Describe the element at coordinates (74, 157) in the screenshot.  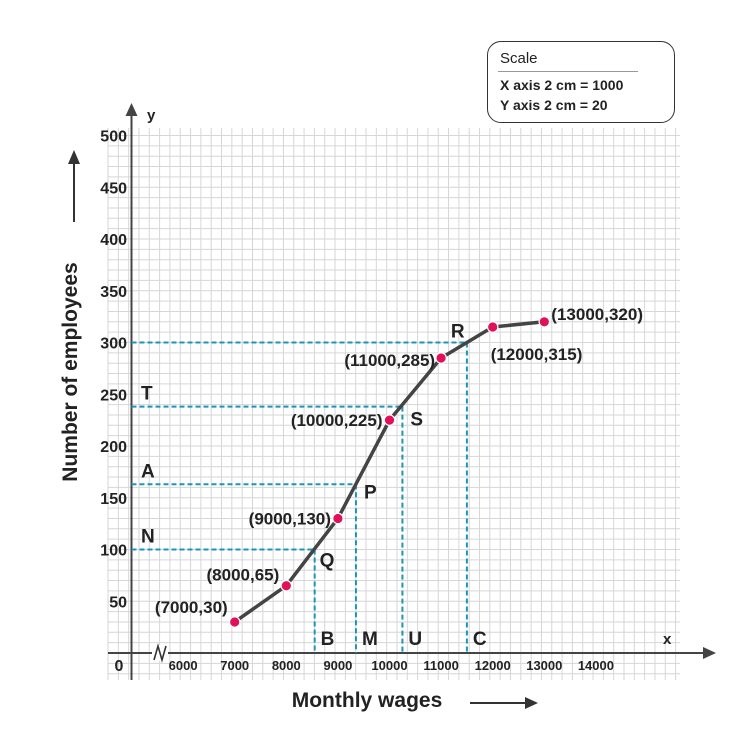
I see `y-title-arrowhead` at that location.